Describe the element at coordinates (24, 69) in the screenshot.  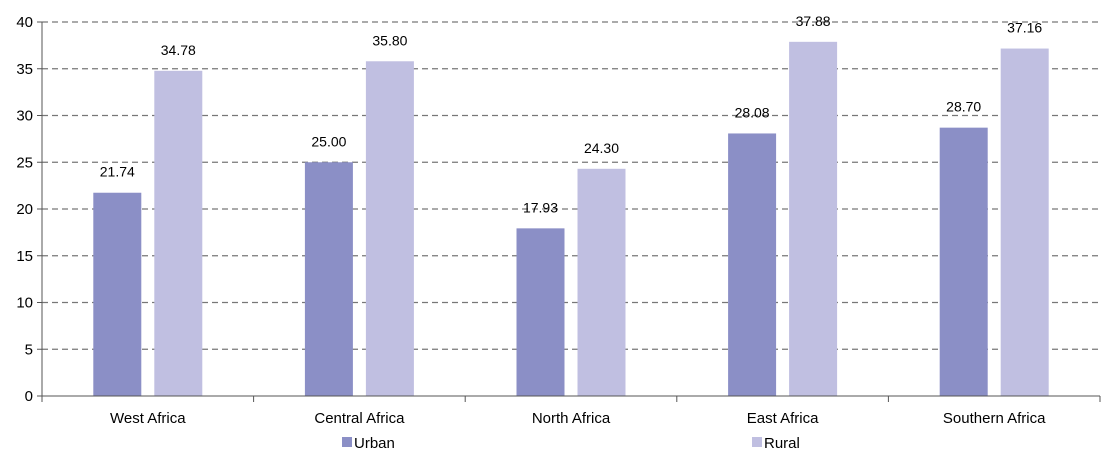
I see `y-tick-label: 35` at that location.